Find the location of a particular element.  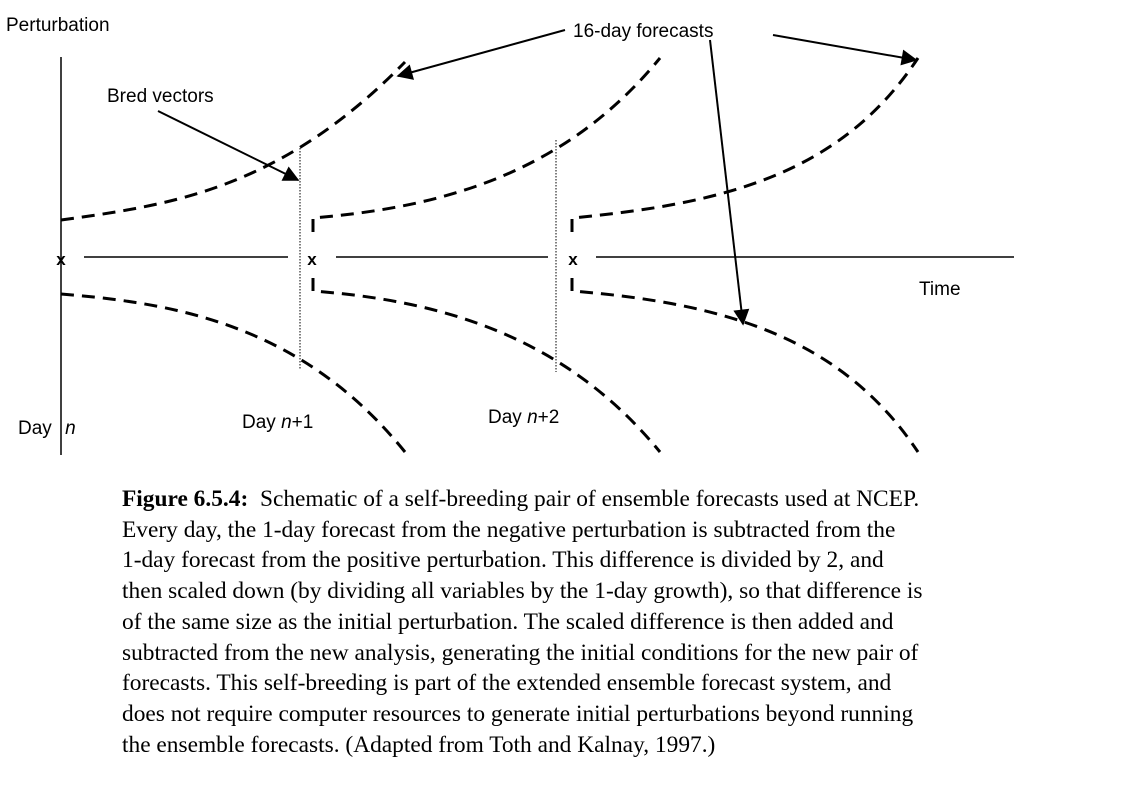

positive-forecast-day-n2 is located at coordinates (745, 144).